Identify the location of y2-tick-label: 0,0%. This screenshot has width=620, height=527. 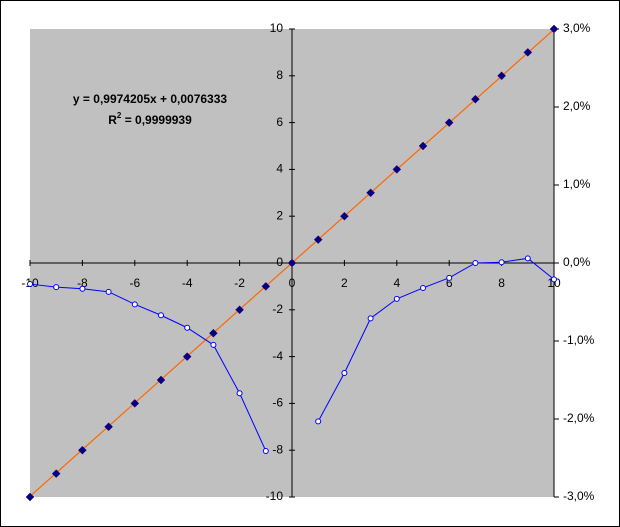
(577, 262).